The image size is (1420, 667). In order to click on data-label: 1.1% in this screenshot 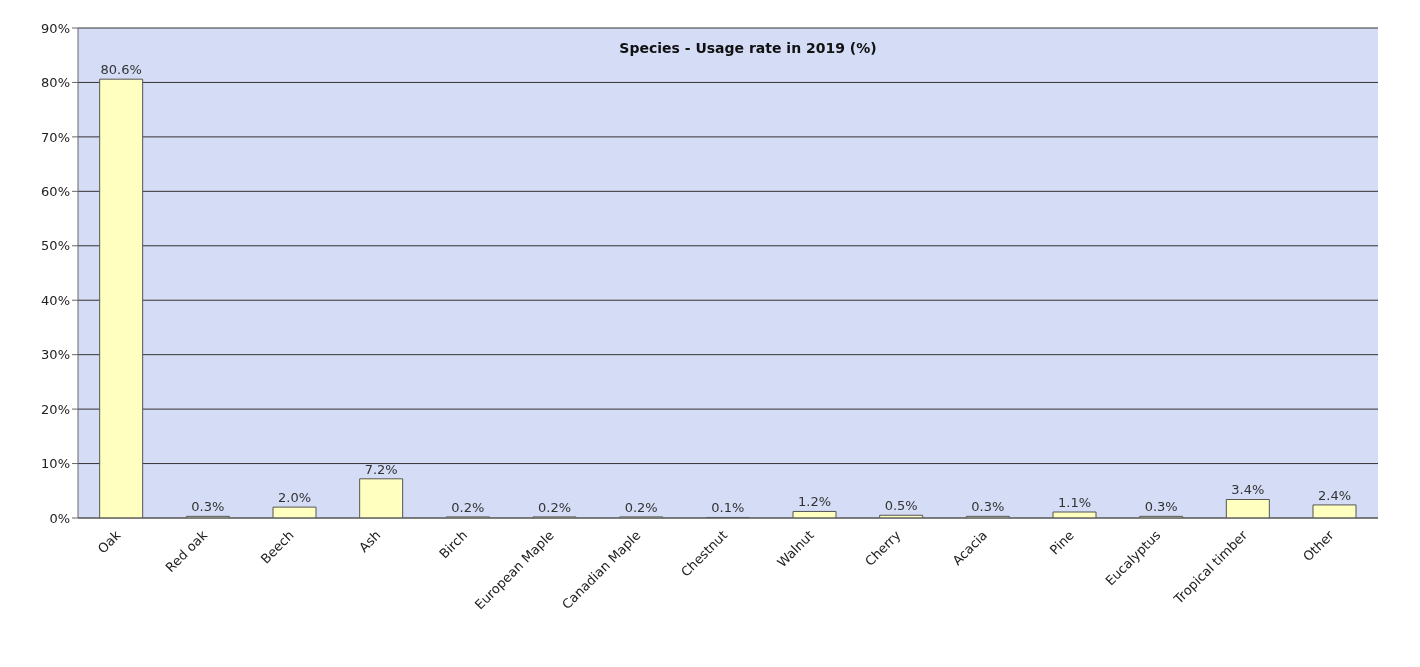, I will do `click(1074, 503)`.